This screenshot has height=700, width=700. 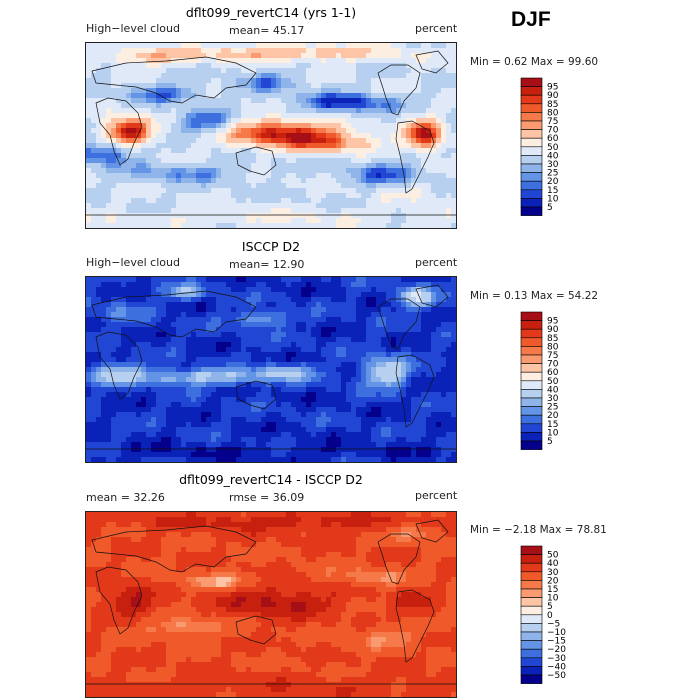 What do you see at coordinates (531, 19) in the screenshot?
I see `season-label: DJF` at bounding box center [531, 19].